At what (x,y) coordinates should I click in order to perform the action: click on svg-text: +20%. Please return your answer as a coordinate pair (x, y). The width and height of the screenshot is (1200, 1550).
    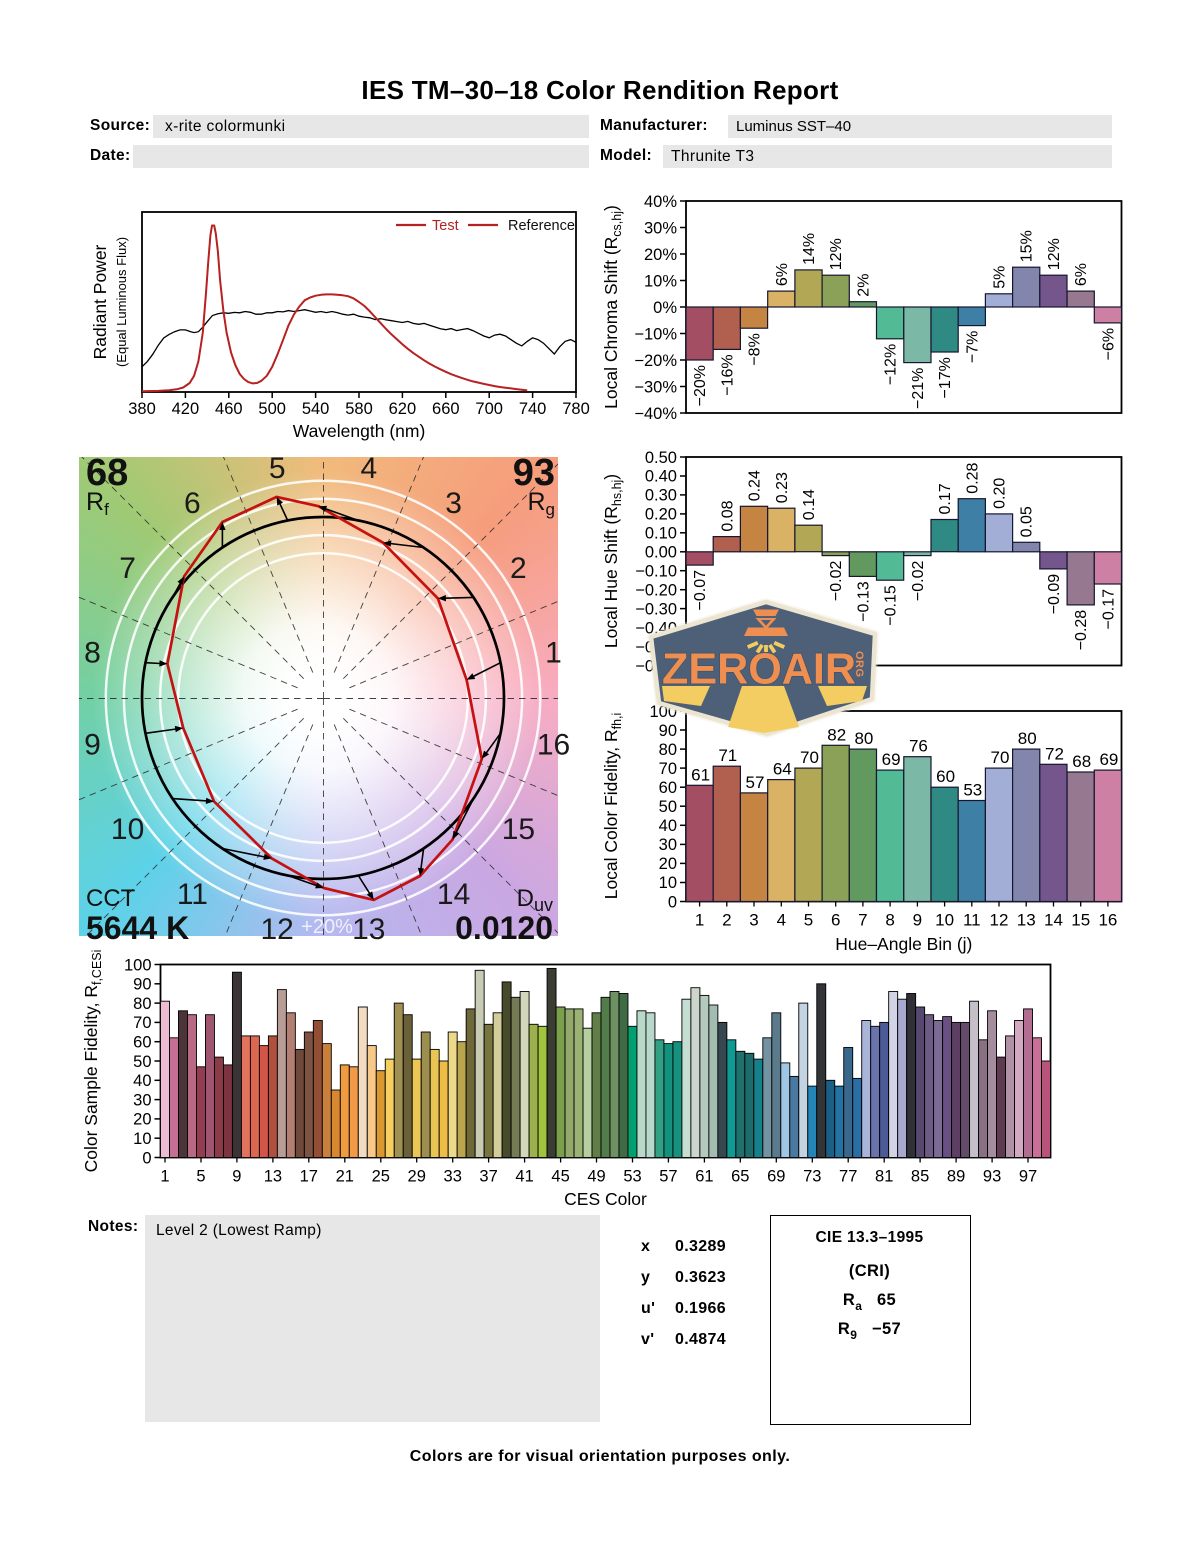
    Looking at the image, I should click on (327, 927).